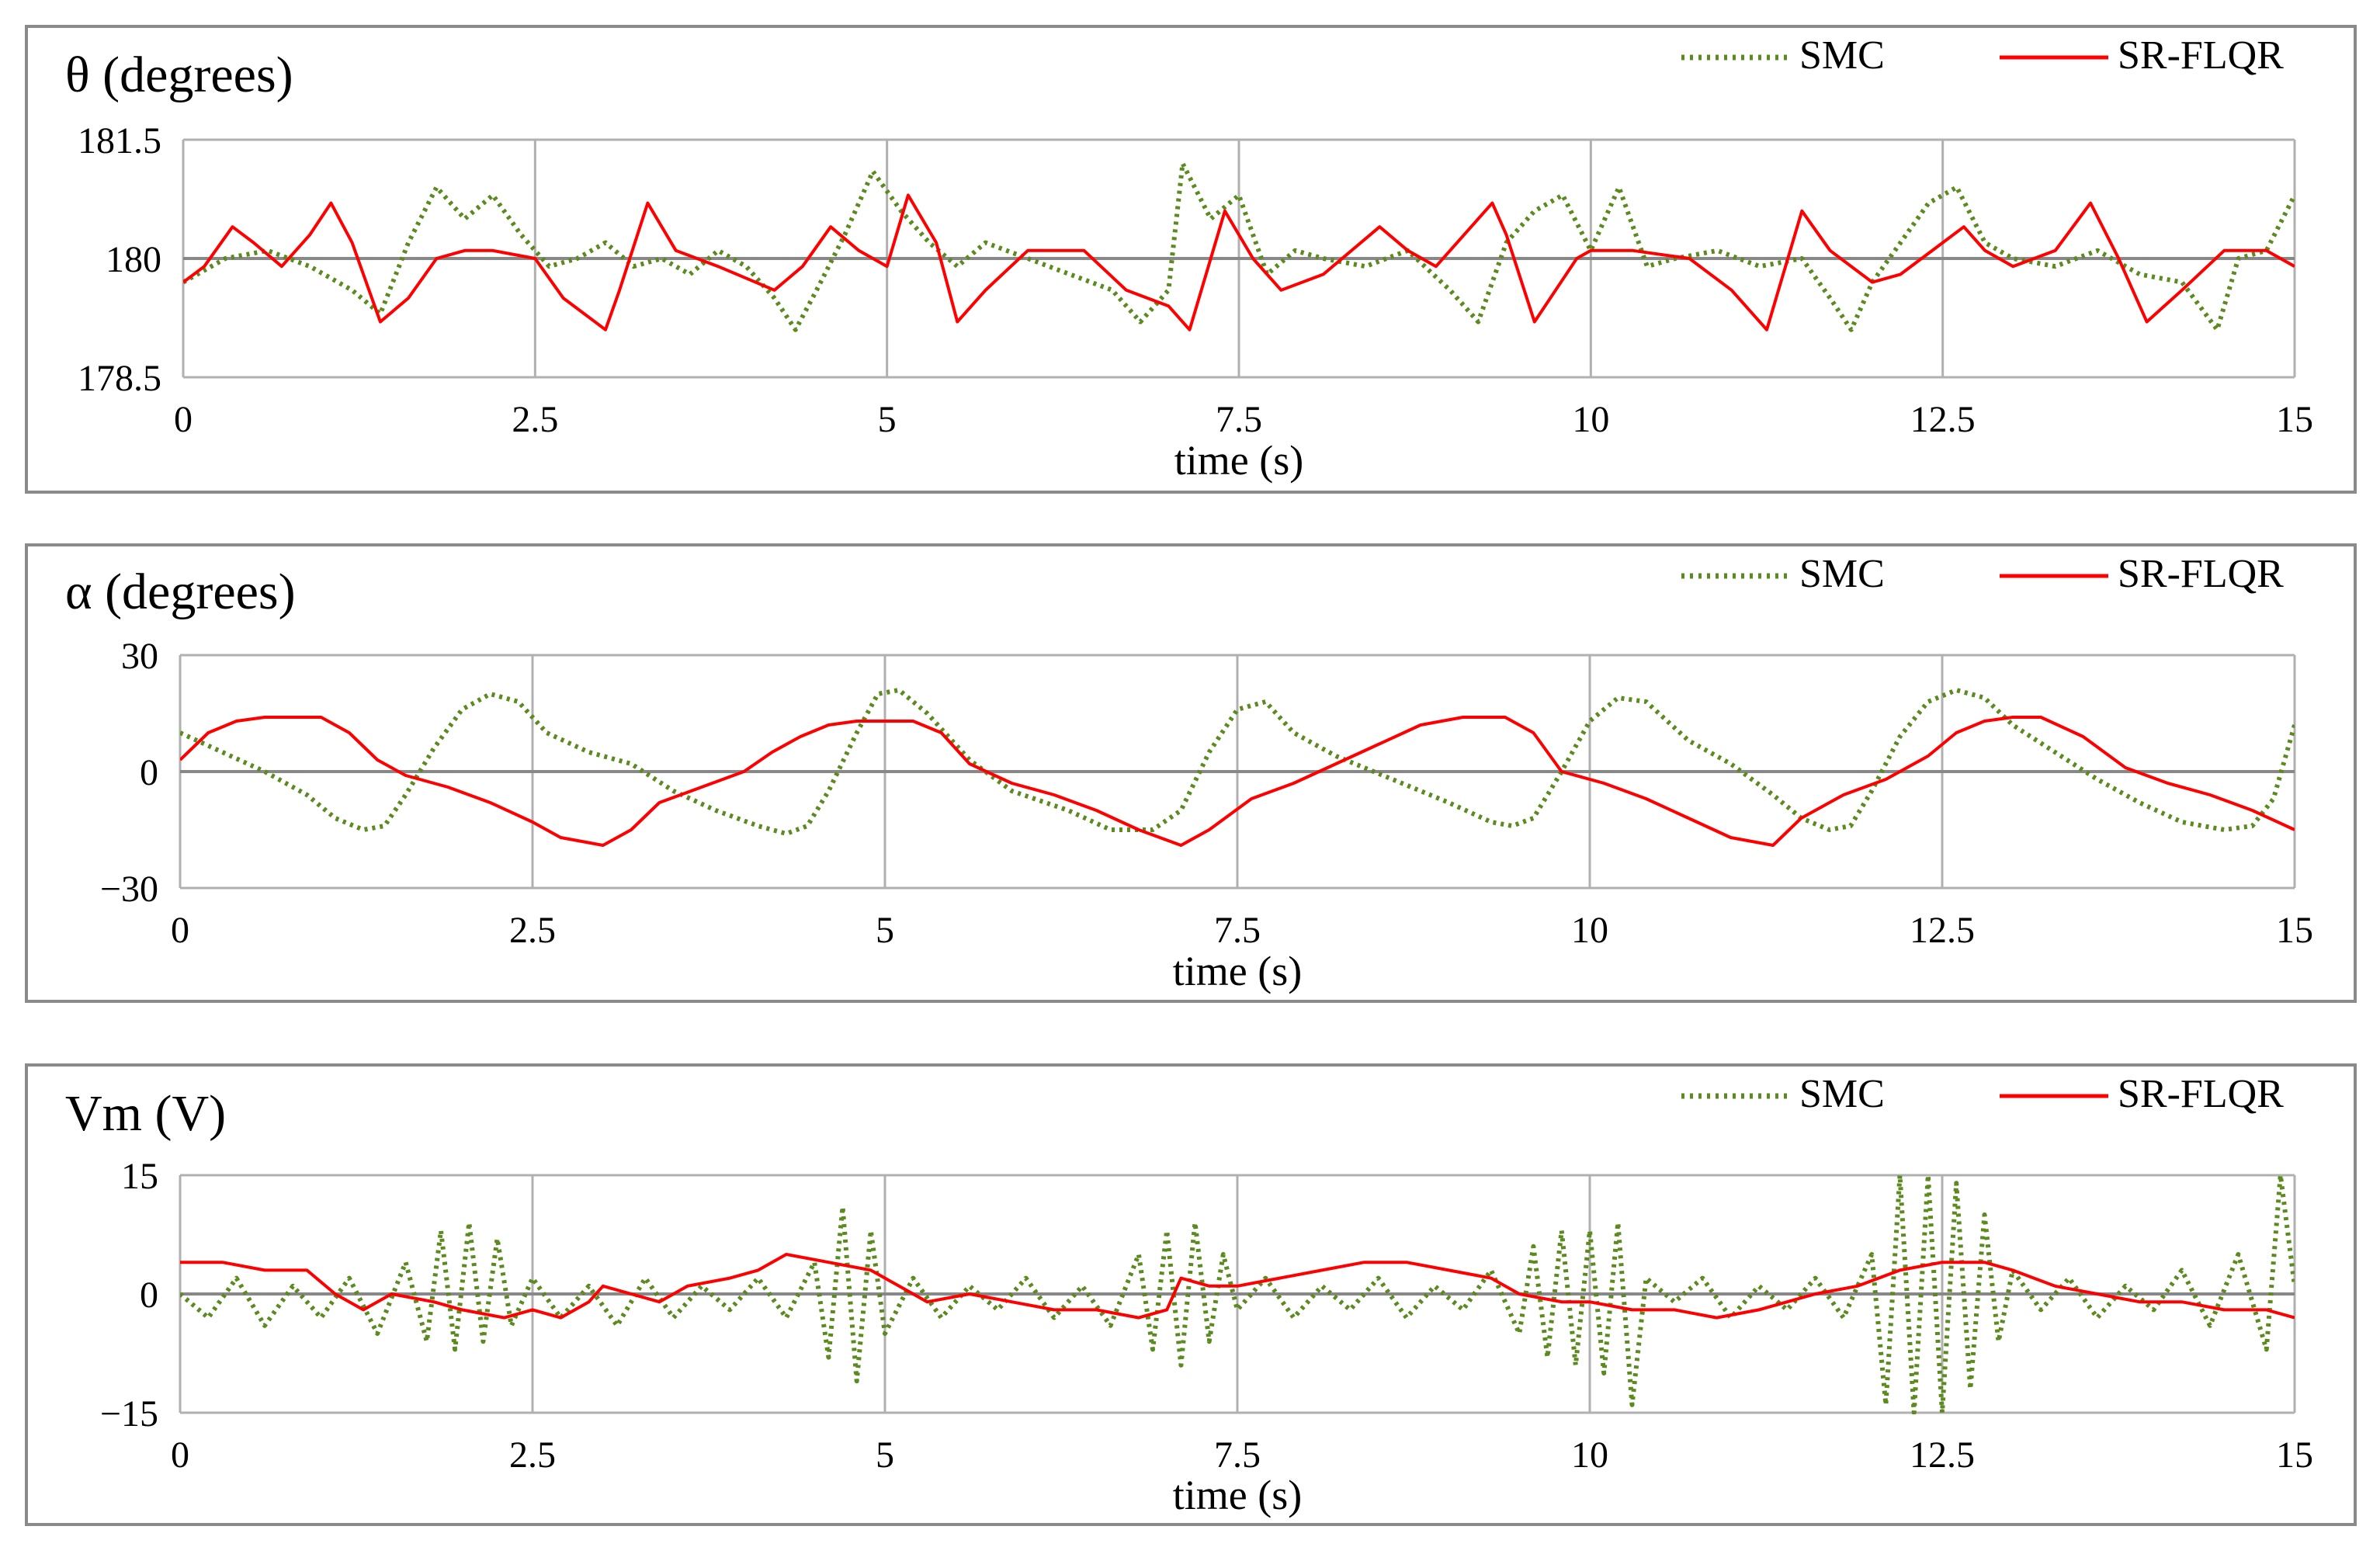 The width and height of the screenshot is (2380, 1554). What do you see at coordinates (1983, 1094) in the screenshot?
I see `vm-legend: SMC SR-FLQR` at bounding box center [1983, 1094].